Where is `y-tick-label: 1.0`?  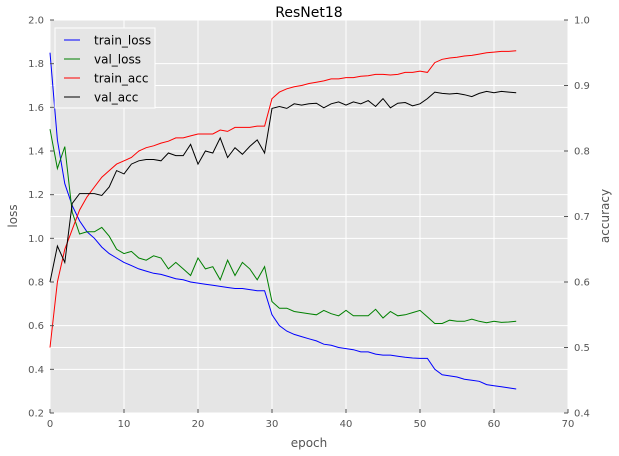 y-tick-label: 1.0 is located at coordinates (36, 239).